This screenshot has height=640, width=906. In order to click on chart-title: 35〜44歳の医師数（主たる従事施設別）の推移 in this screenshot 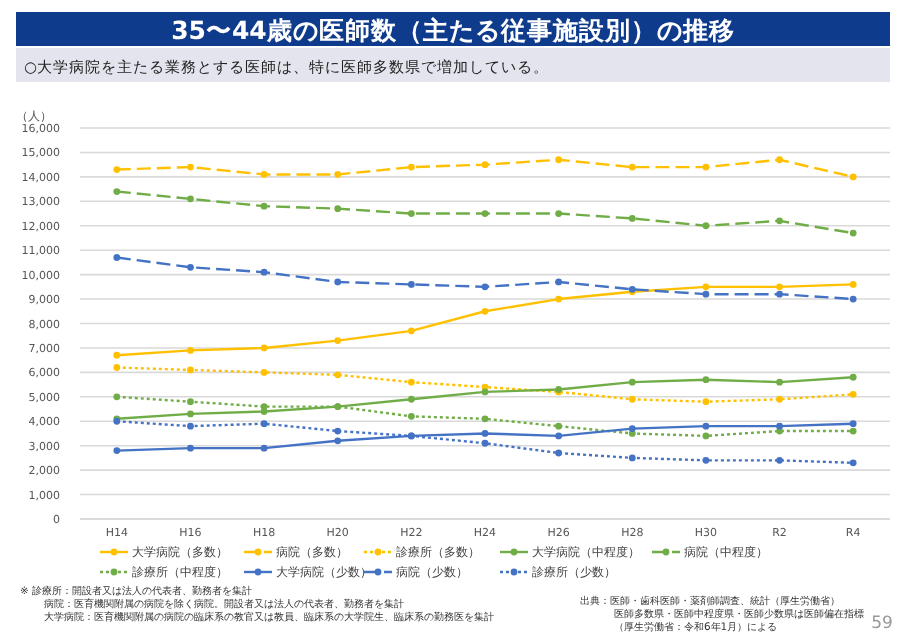, I will do `click(453, 30)`.